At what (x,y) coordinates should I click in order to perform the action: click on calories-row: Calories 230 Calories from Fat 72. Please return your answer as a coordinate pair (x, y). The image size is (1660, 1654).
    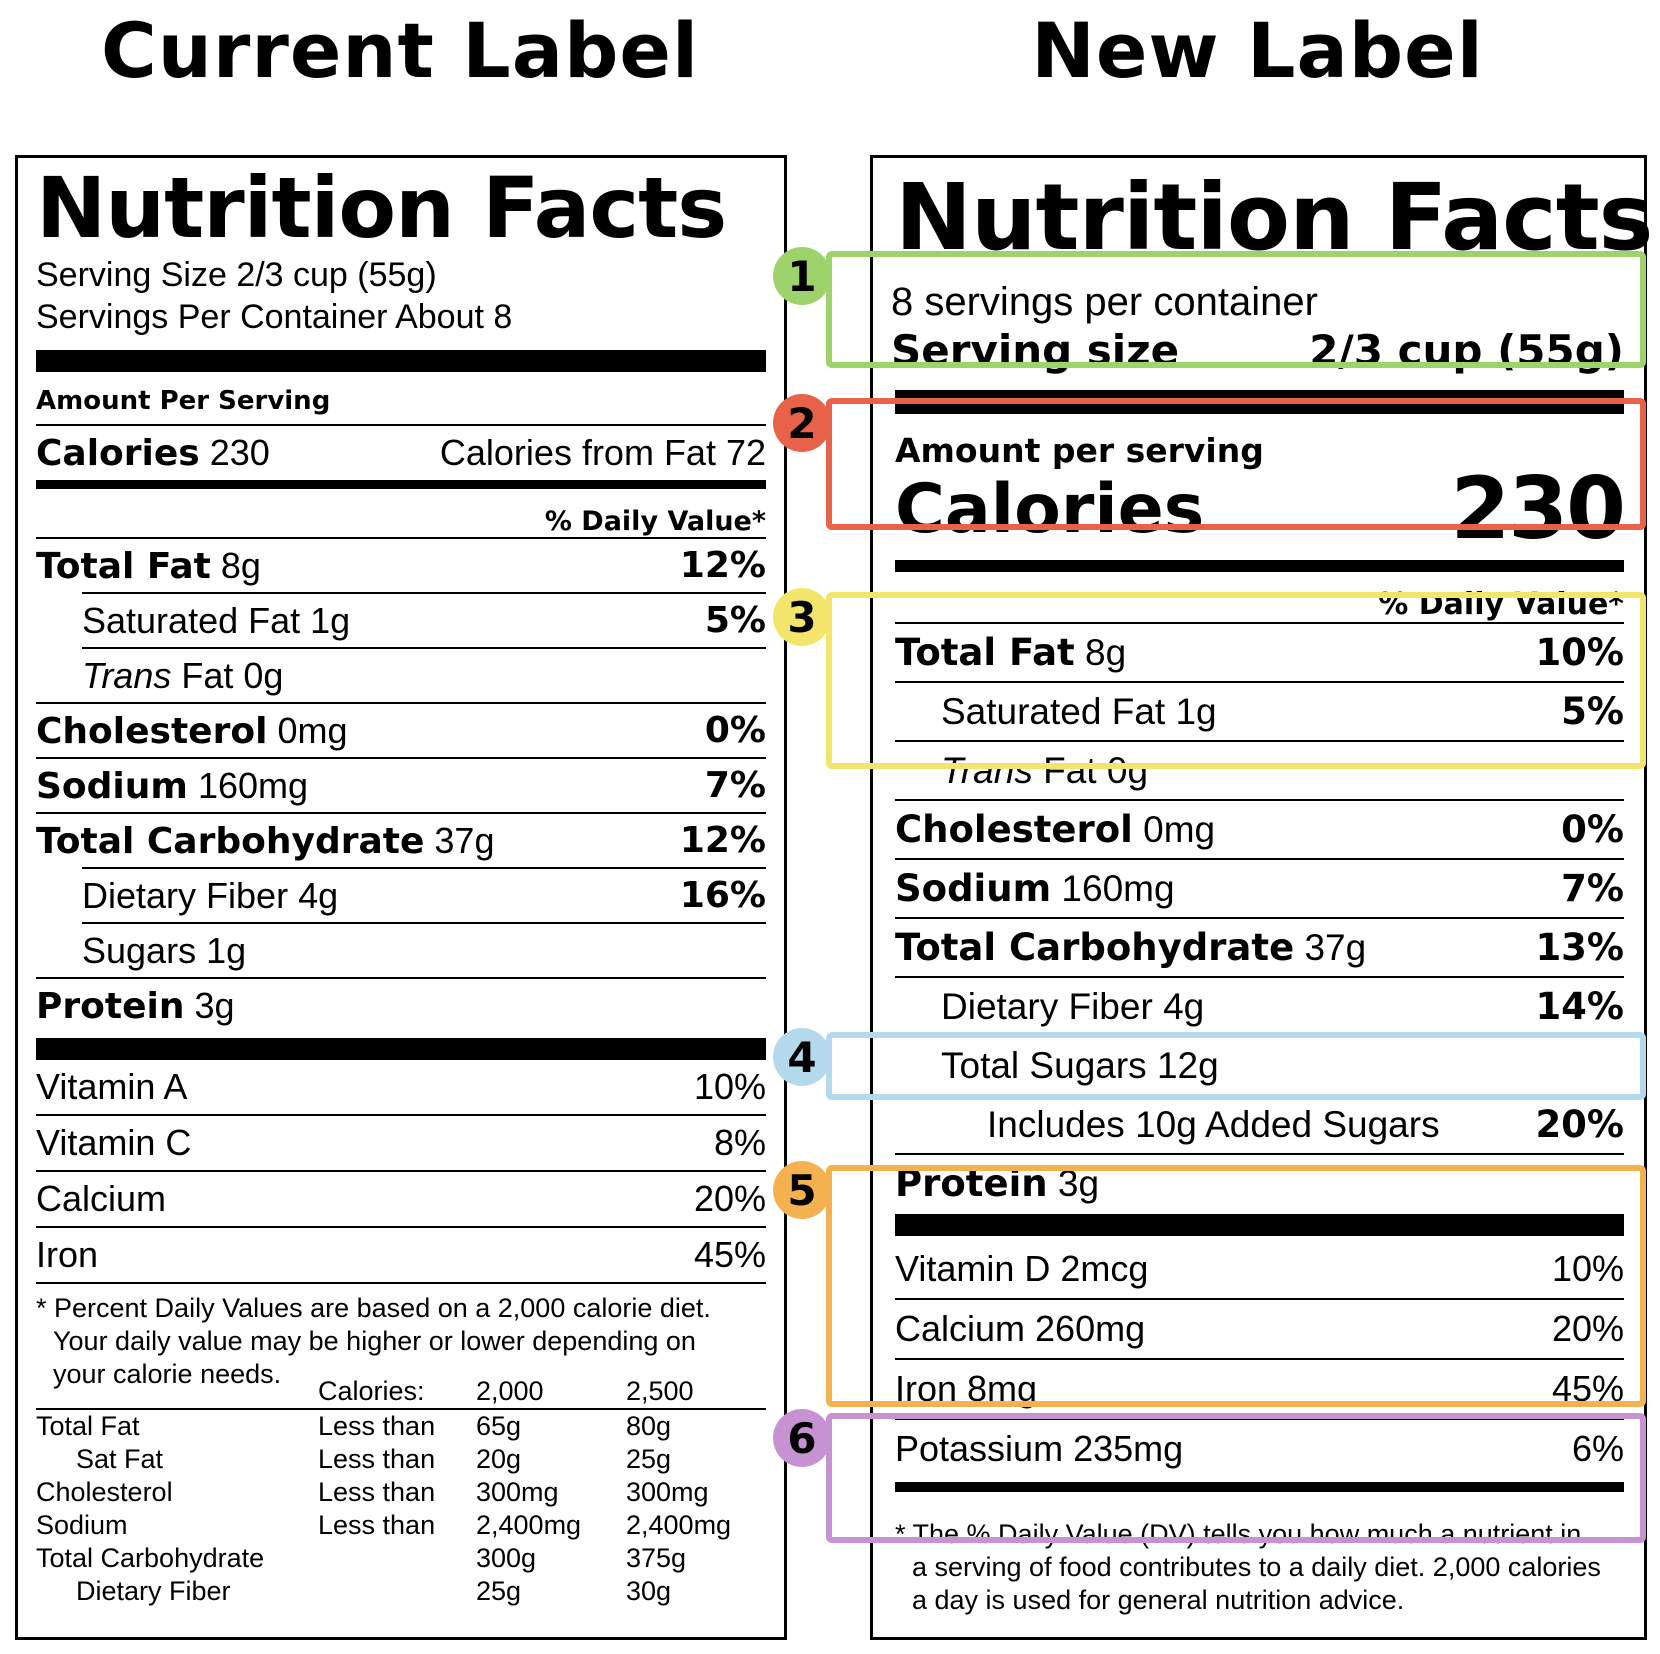
    Looking at the image, I should click on (401, 453).